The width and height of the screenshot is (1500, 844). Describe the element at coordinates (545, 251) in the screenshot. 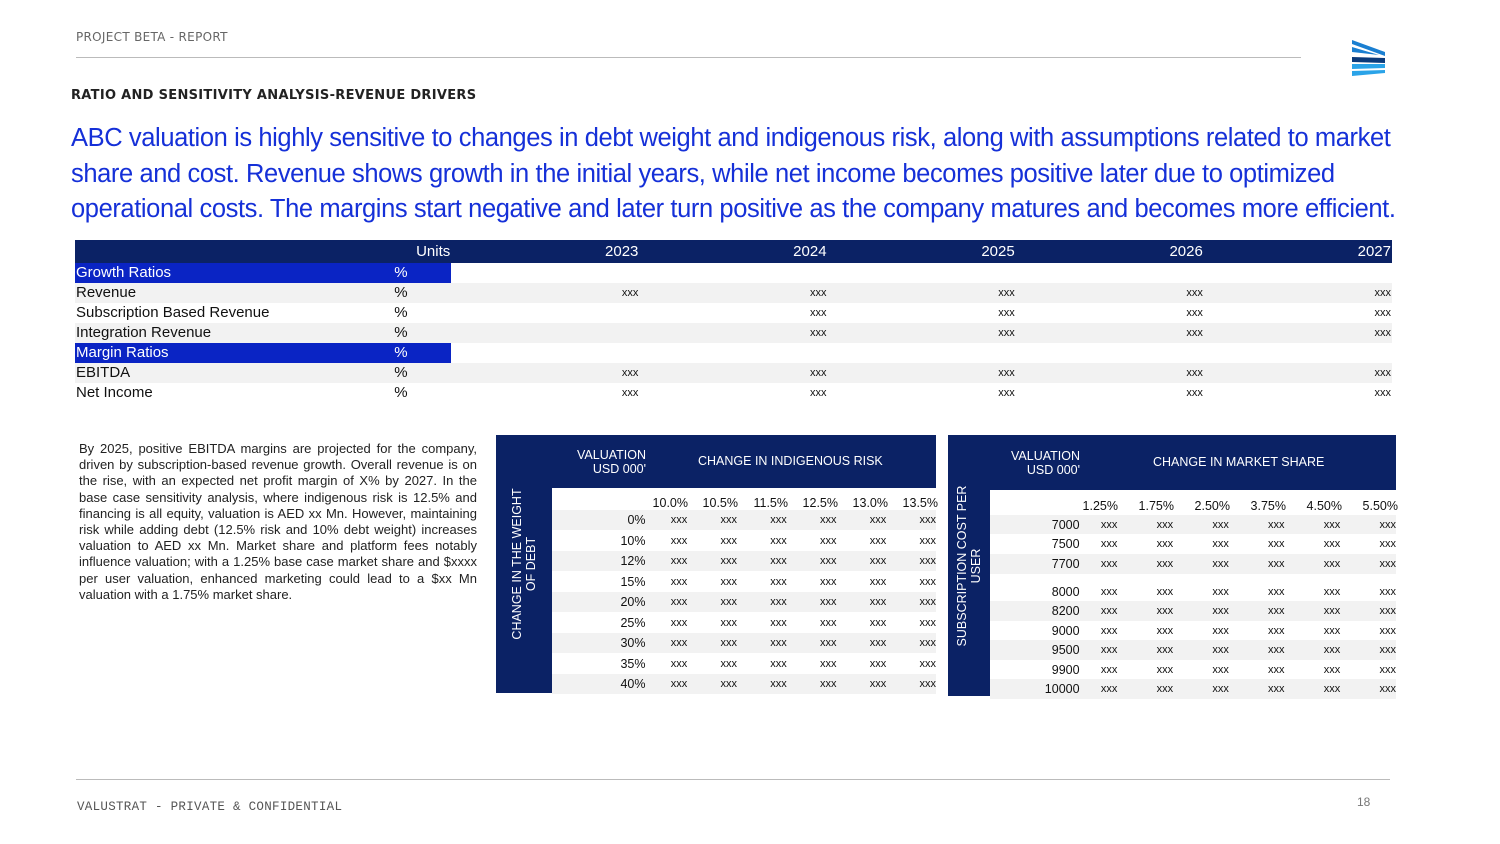

I see `year-header: 2023` at that location.